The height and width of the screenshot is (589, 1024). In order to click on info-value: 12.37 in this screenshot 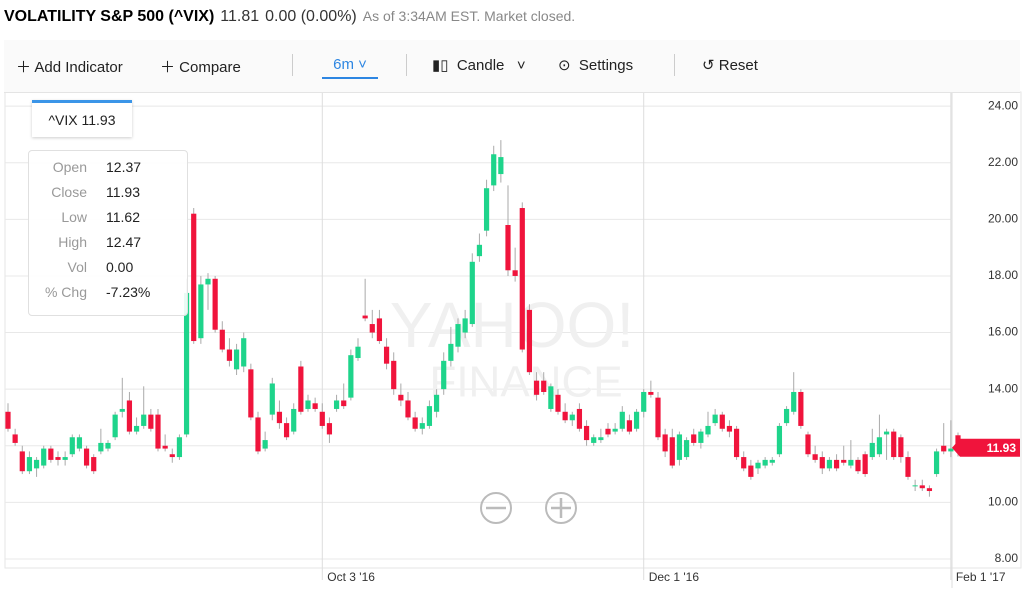, I will do `click(124, 167)`.